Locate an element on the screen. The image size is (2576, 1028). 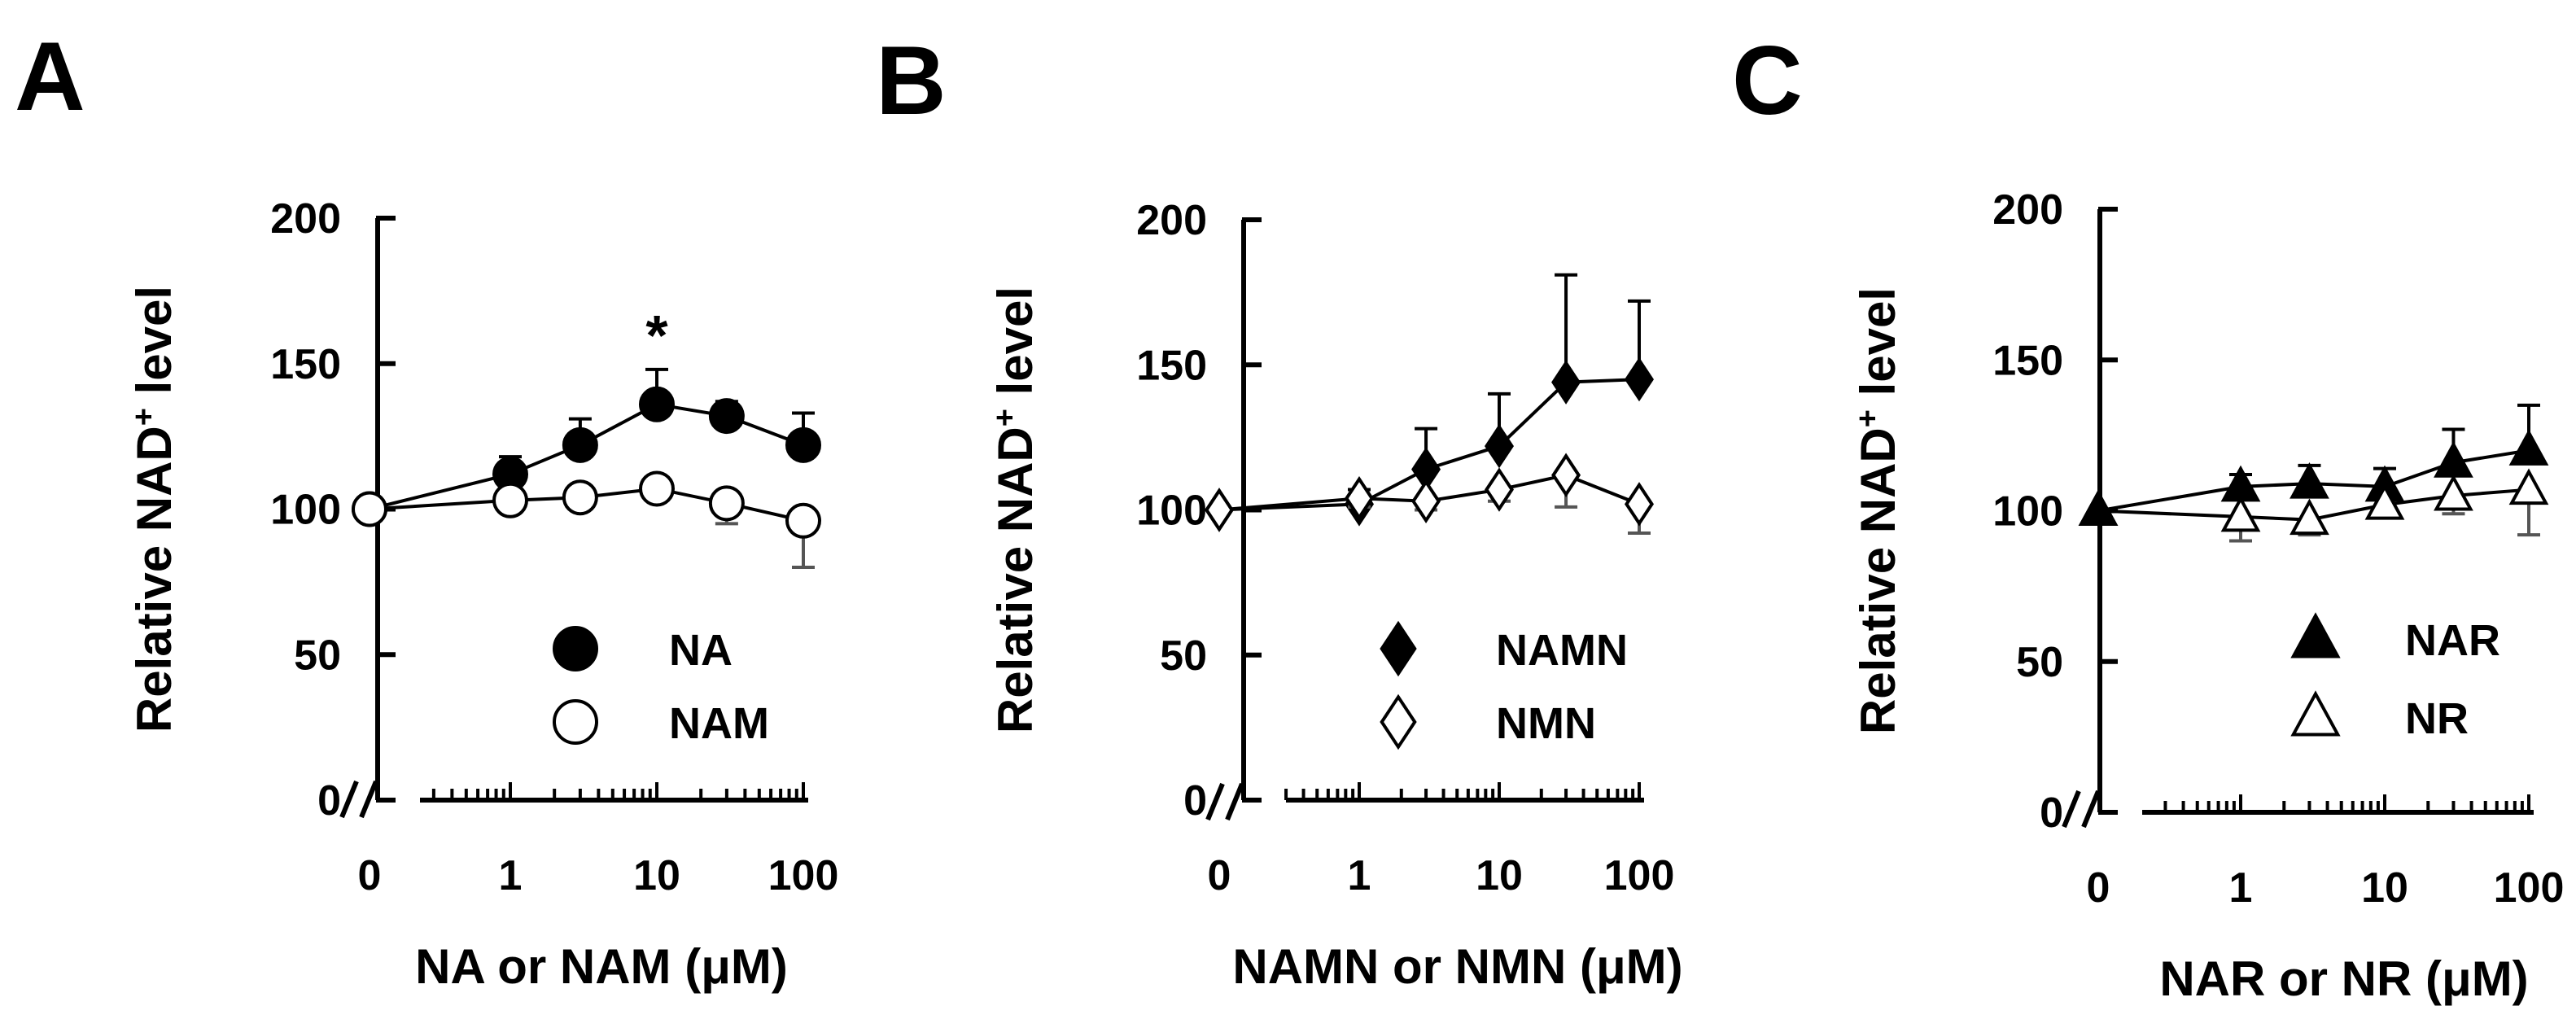
legend-marker-nar is located at coordinates (2315, 635).